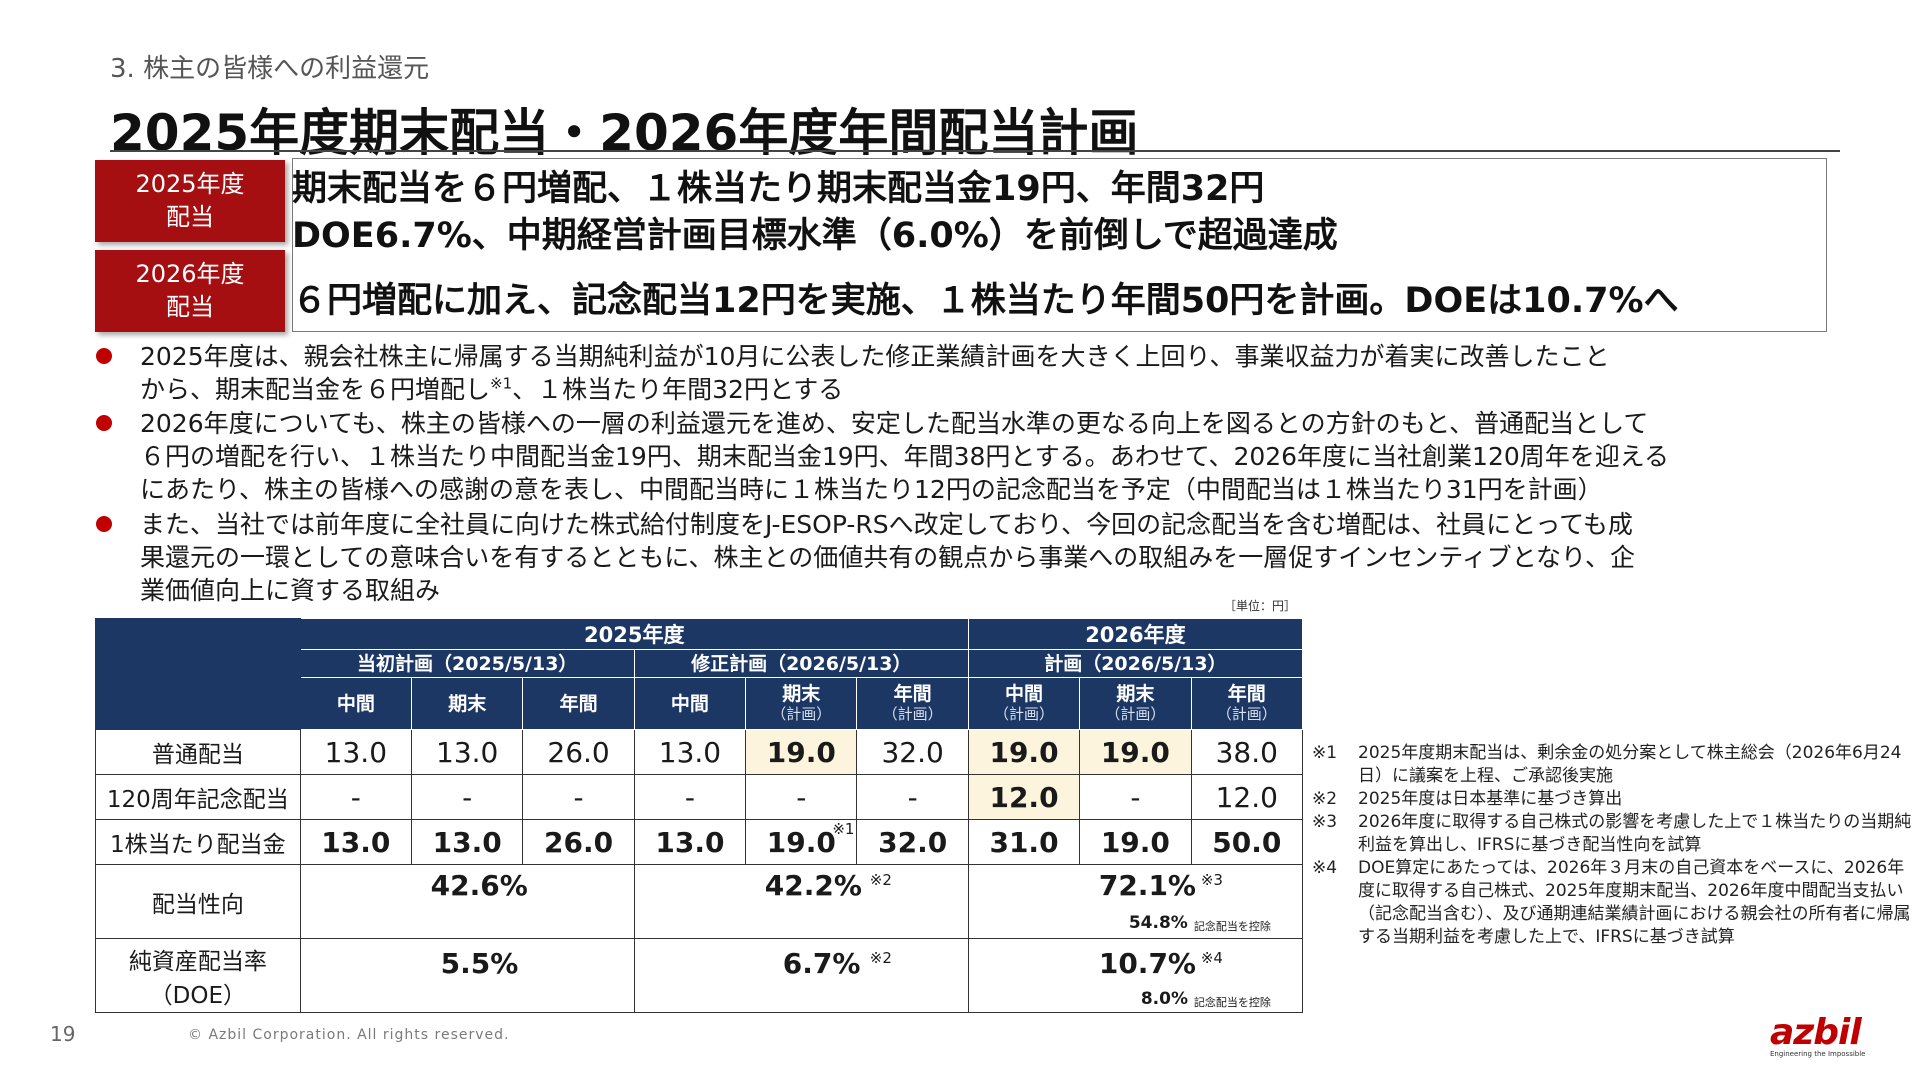 The width and height of the screenshot is (1920, 1080). What do you see at coordinates (998, 389) in the screenshot?
I see `bullet-1-line-2: から、期末配当金を６円増配し※1、１株当たり年間32円とする` at bounding box center [998, 389].